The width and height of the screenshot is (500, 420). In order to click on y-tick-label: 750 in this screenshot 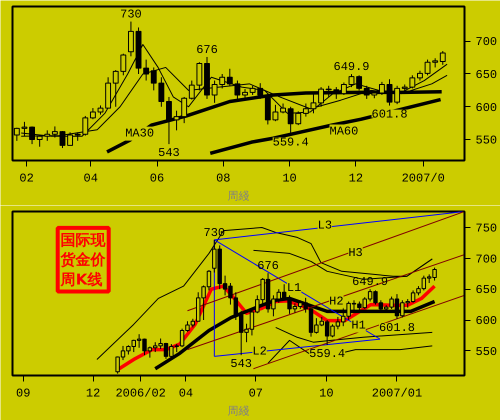, I will do `click(487, 229)`.